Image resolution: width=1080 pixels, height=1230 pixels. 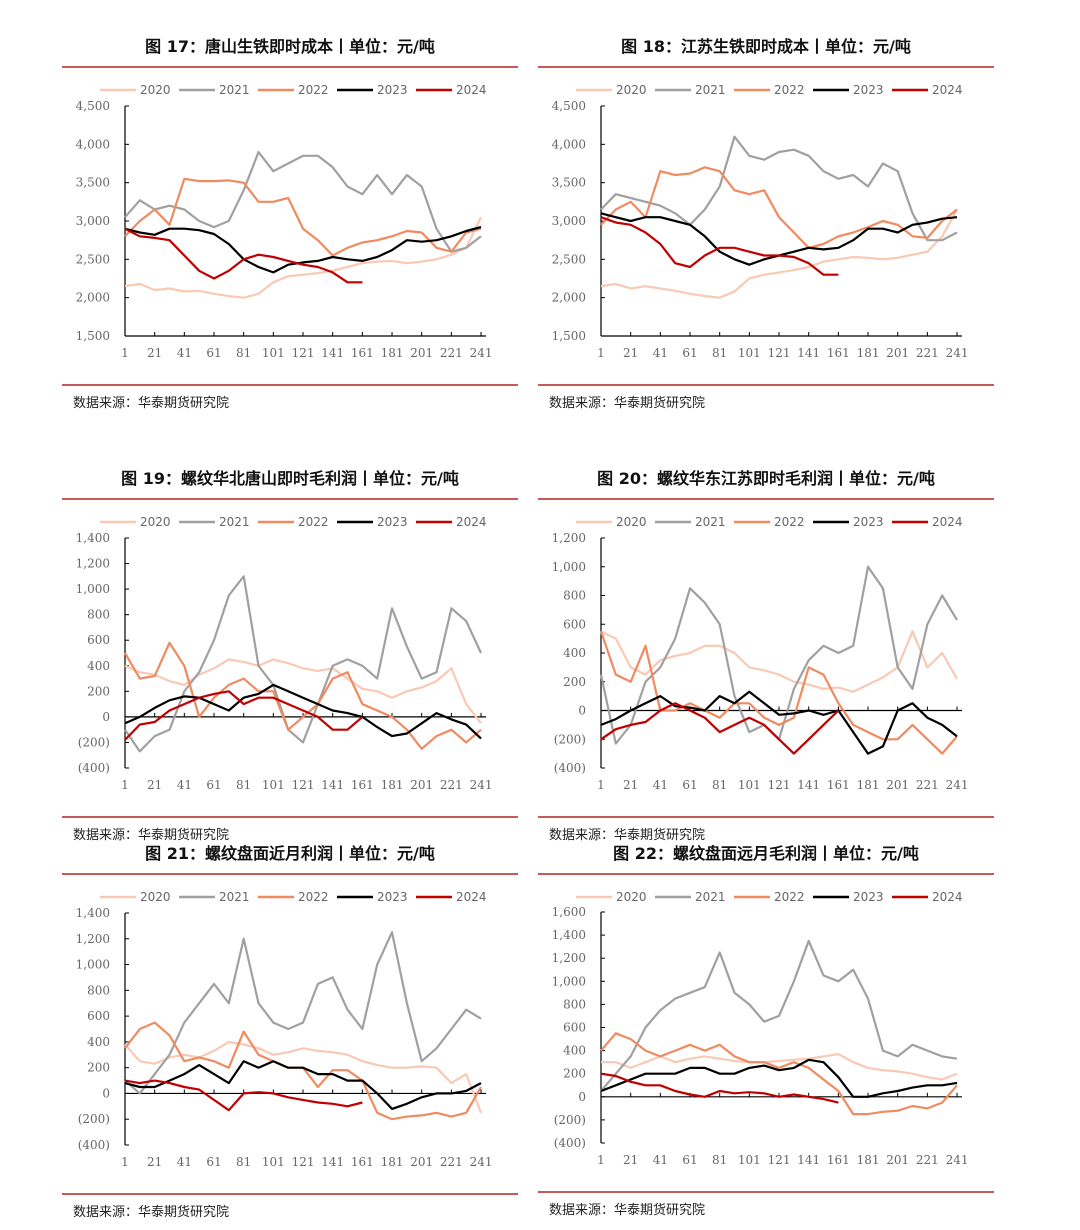 What do you see at coordinates (106, 717) in the screenshot?
I see `y-tick-label: 0` at bounding box center [106, 717].